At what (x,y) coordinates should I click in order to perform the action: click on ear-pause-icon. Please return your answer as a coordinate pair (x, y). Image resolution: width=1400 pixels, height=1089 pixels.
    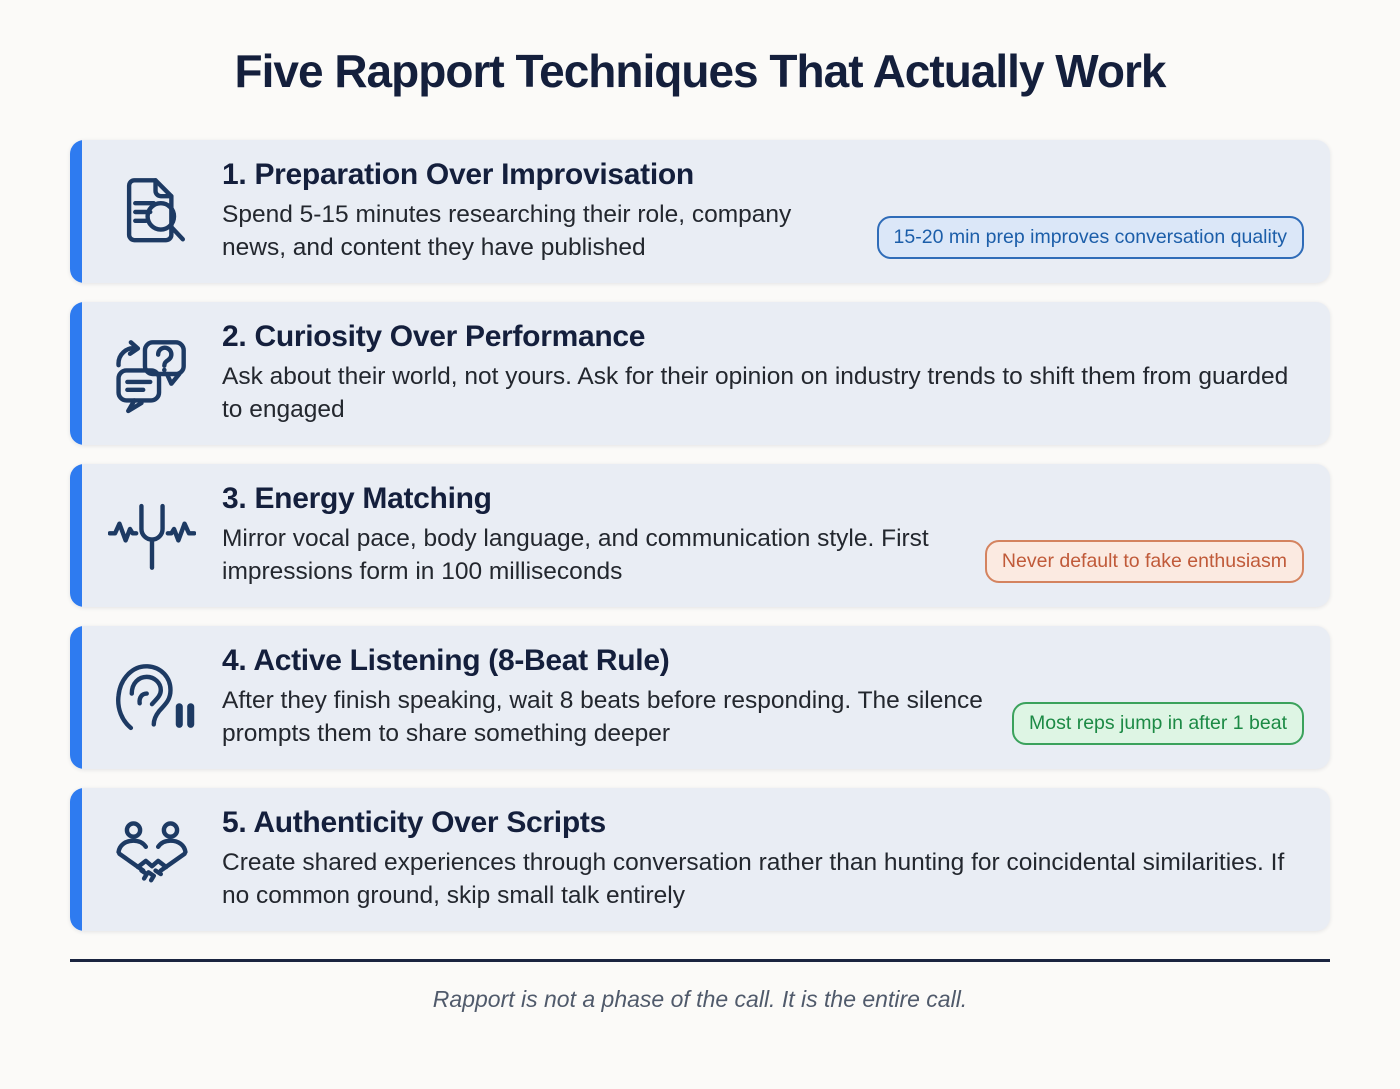
    Looking at the image, I should click on (155, 696).